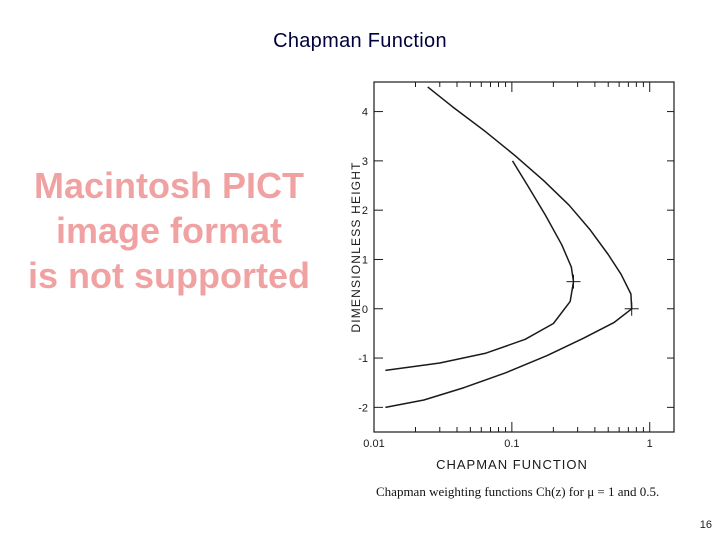  Describe the element at coordinates (650, 444) in the screenshot. I see `x-tick-label: 1` at that location.